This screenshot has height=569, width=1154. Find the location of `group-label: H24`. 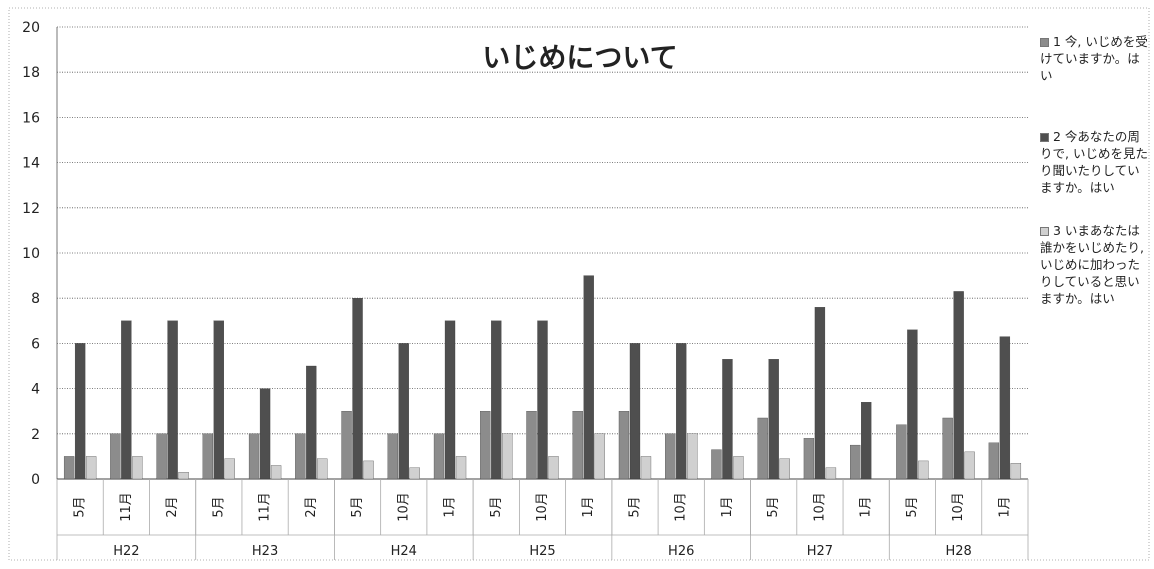

group-label: H24 is located at coordinates (404, 551).